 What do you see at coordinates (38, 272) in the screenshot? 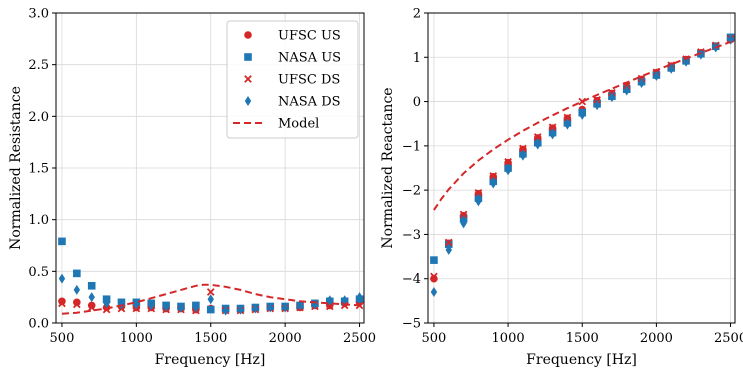
I see `y-tick-label: 0.5` at bounding box center [38, 272].